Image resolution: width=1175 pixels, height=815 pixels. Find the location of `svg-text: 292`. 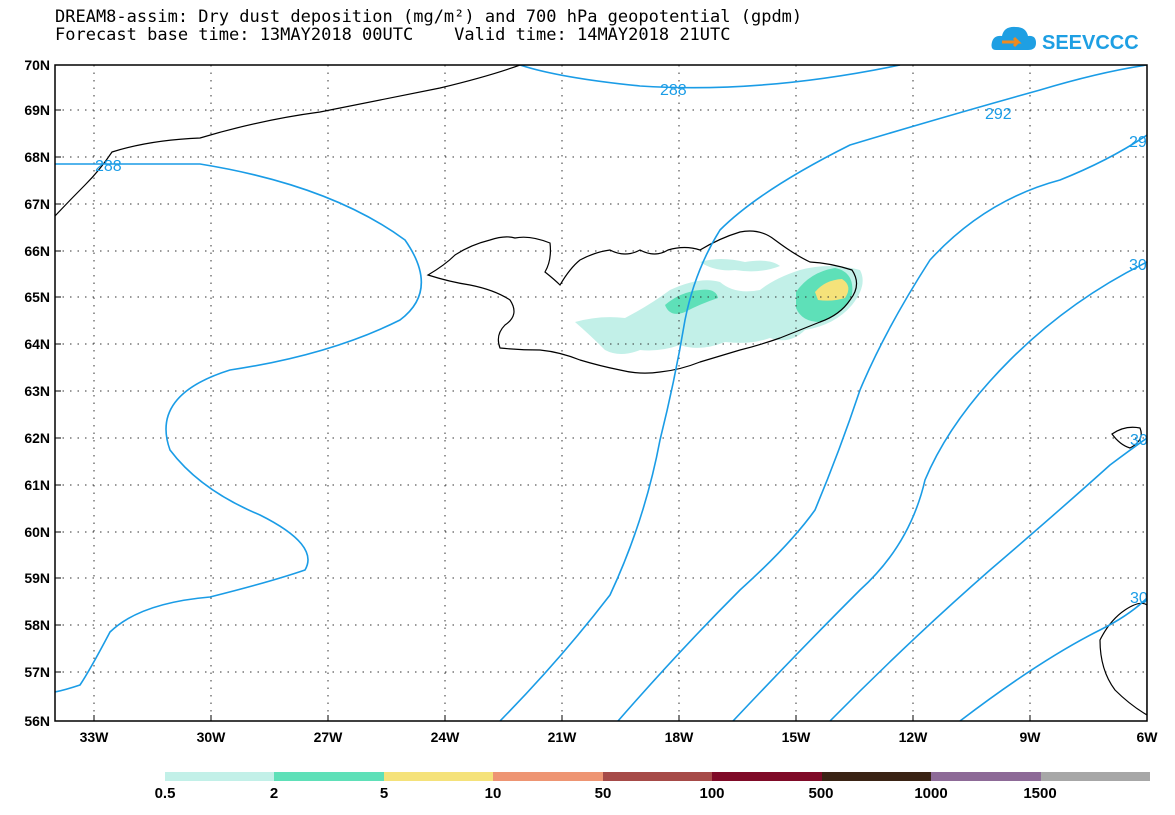

svg-text: 292 is located at coordinates (998, 114).